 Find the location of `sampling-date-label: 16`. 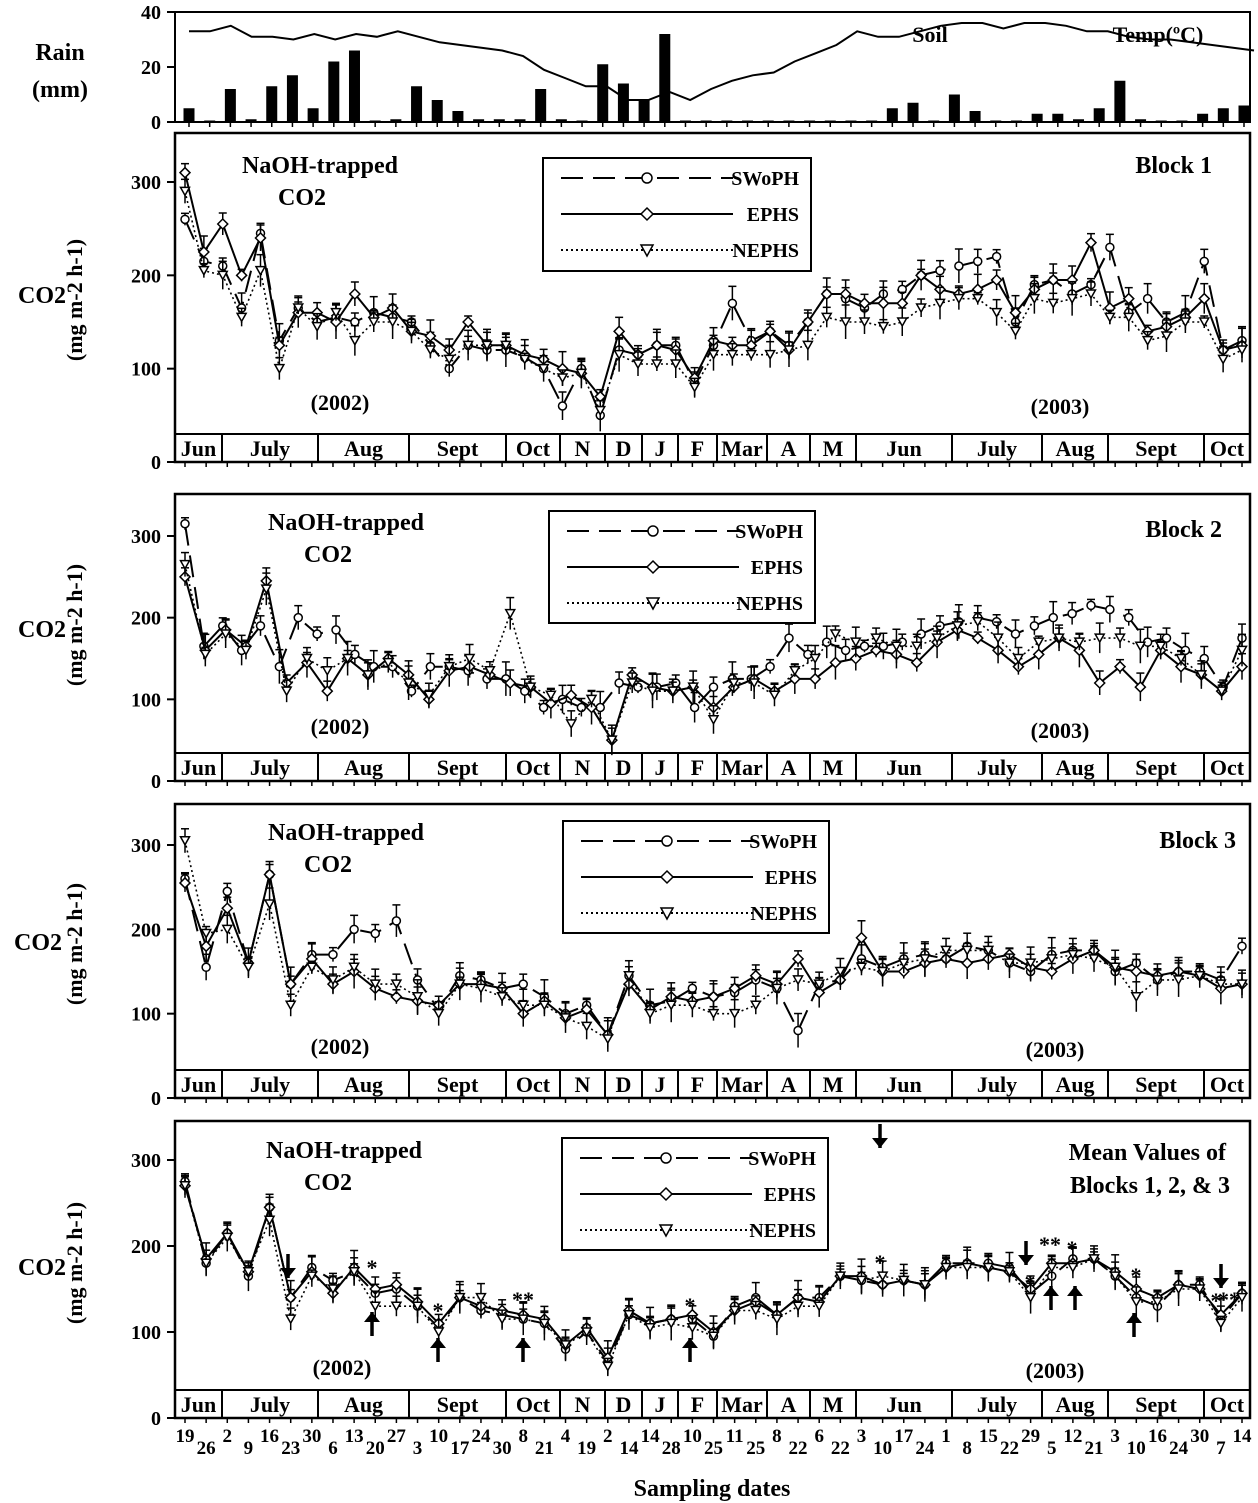

sampling-date-label: 16 is located at coordinates (1157, 1436).